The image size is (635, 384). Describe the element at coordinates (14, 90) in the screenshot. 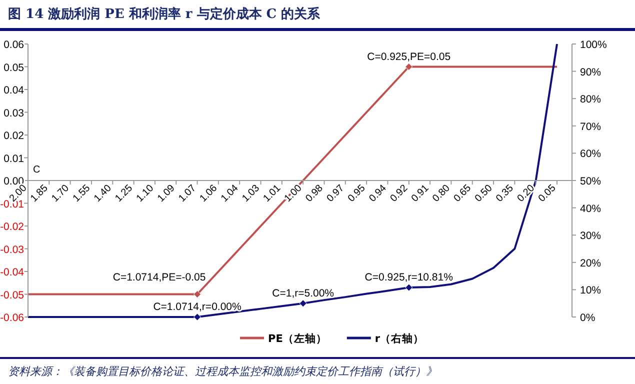

I see `y-tick-label: 0.04` at that location.